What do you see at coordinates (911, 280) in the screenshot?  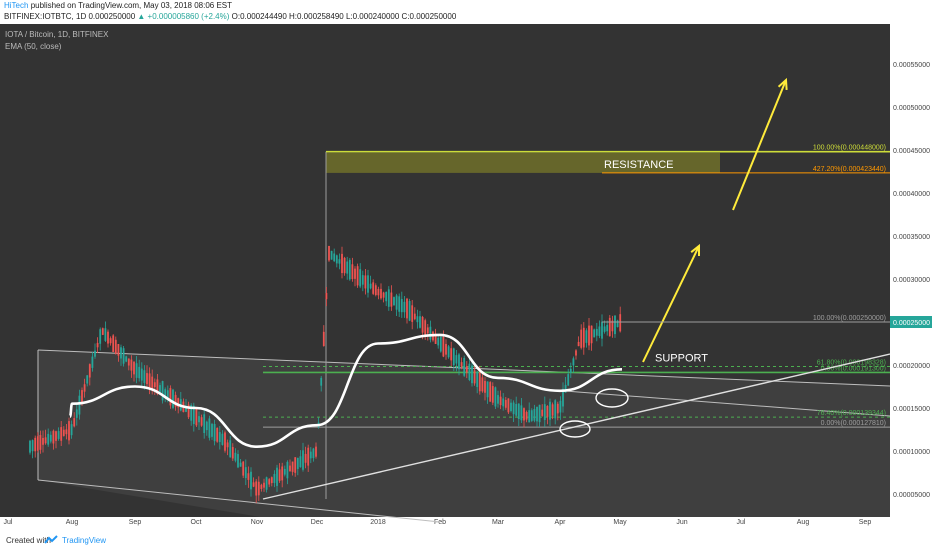 I see `y-tick-label: 0.00030000` at bounding box center [911, 280].